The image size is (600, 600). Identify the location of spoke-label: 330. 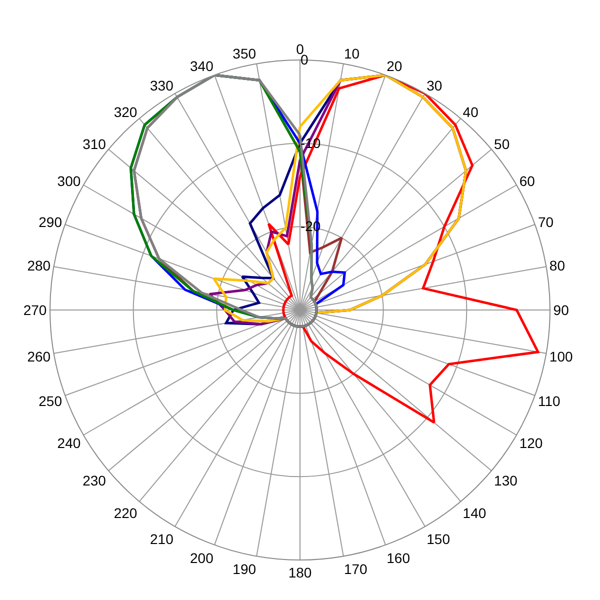
(162, 86).